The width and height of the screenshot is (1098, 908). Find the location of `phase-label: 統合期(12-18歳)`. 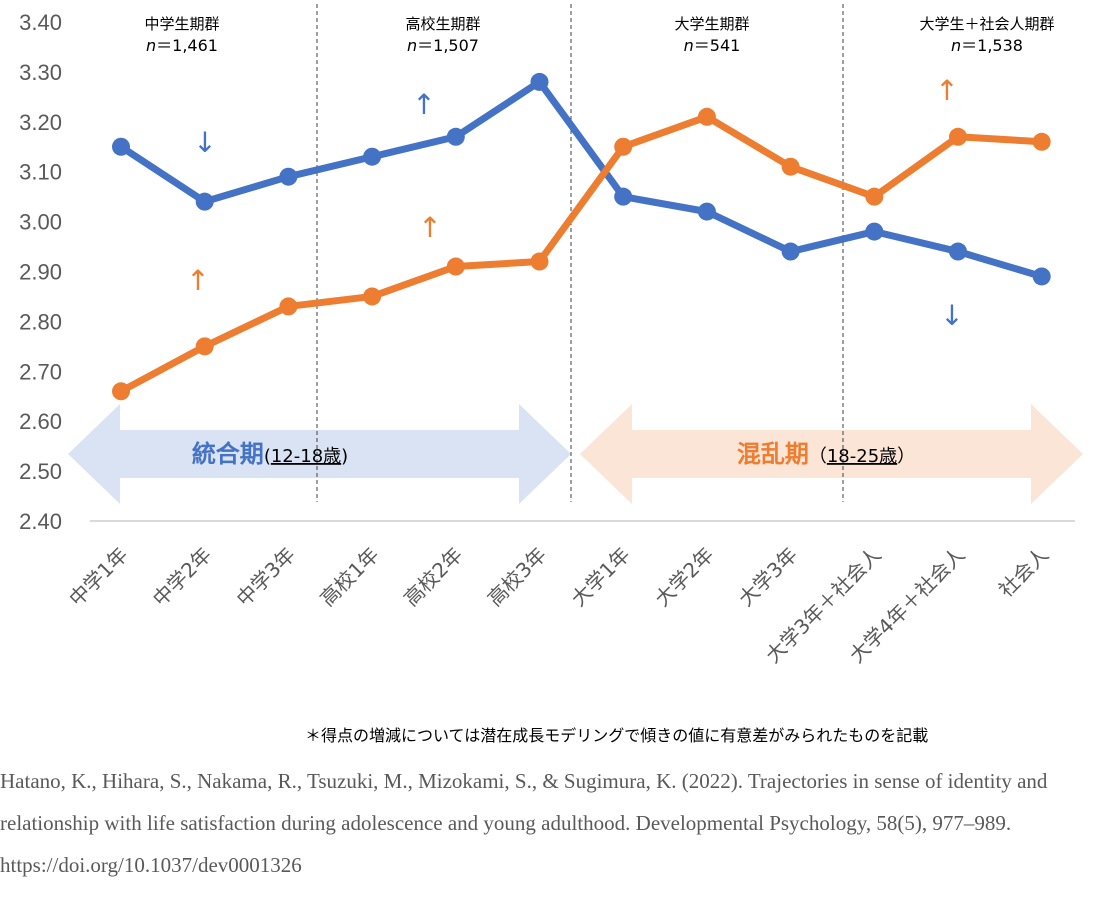

phase-label: 統合期(12-18歳) is located at coordinates (270, 454).